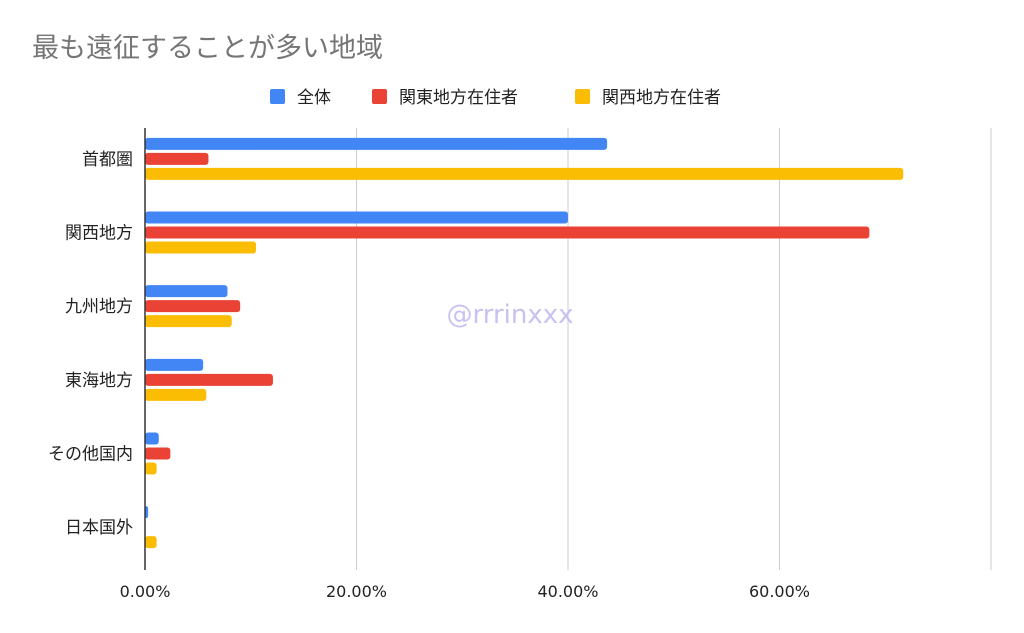  What do you see at coordinates (99, 528) in the screenshot?
I see `category-label: 日本国外` at bounding box center [99, 528].